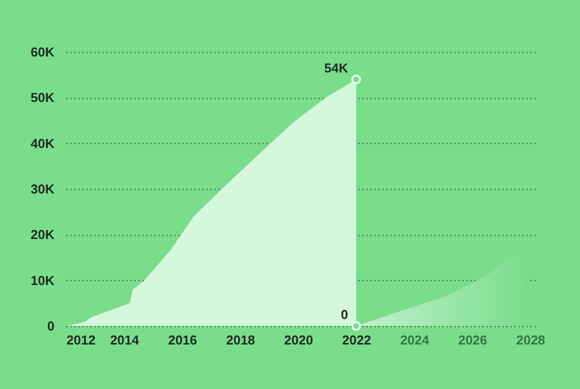 The width and height of the screenshot is (580, 389). I want to click on y-tick-label: 40K, so click(43, 143).